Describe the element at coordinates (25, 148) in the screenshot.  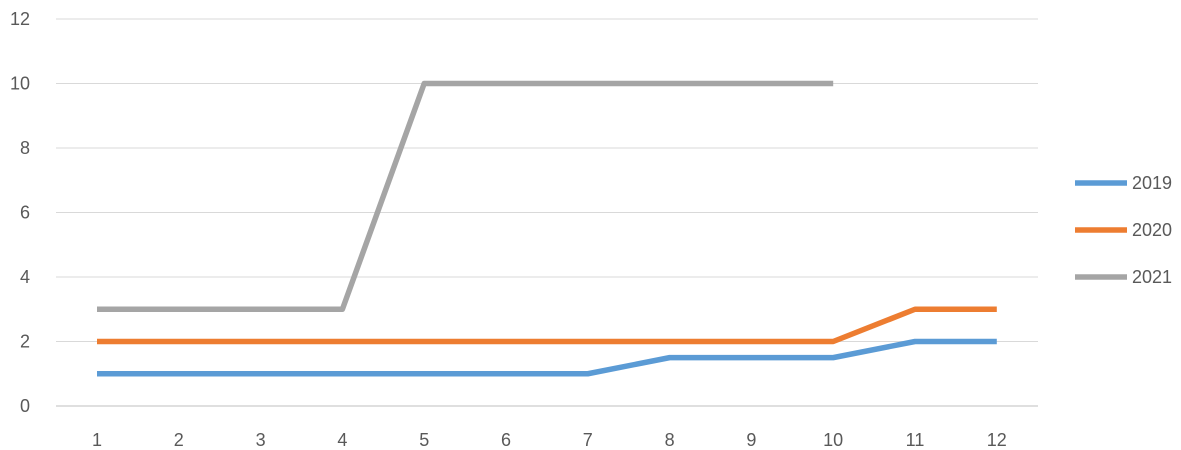
I see `y-tick-label: 8` at that location.